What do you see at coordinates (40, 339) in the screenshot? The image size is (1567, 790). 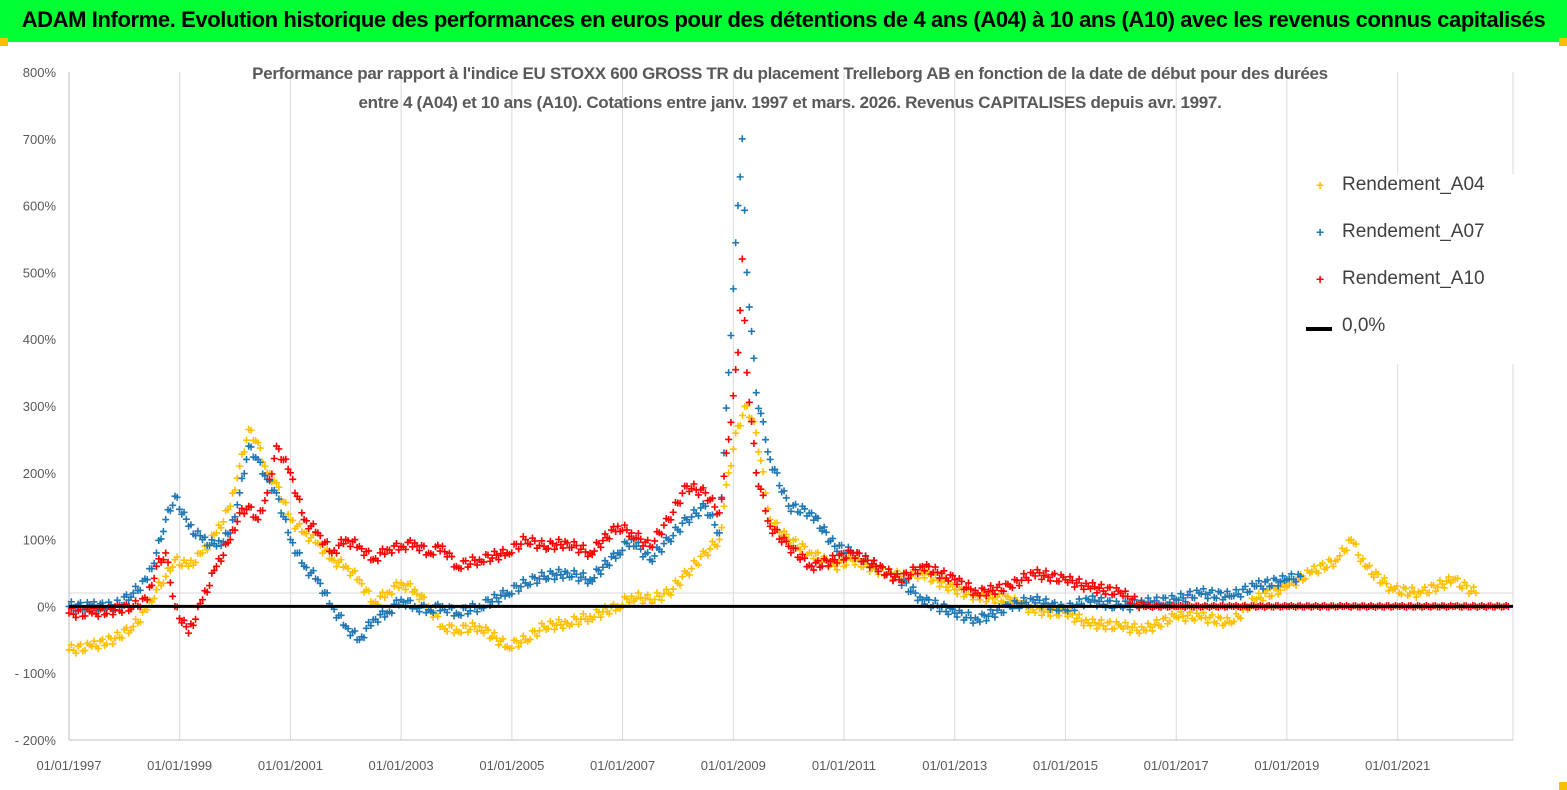 I see `y-tick-label: 400%` at bounding box center [40, 339].